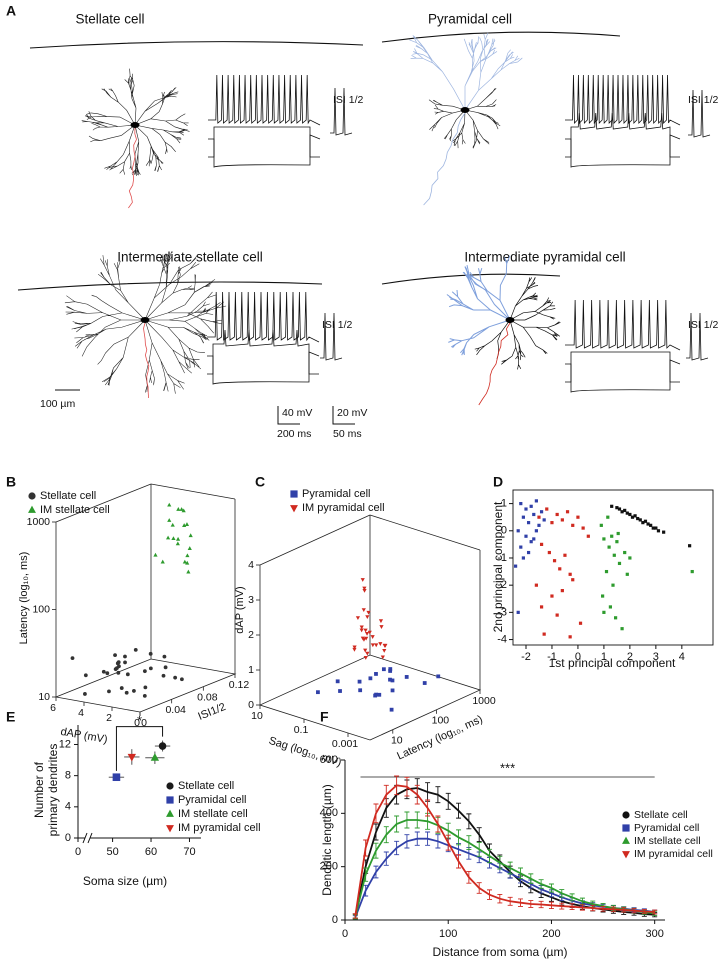 Image resolution: width=723 pixels, height=964 pixels. Describe the element at coordinates (500, 952) in the screenshot. I see `axis-label: Distance from soma (µm)` at that location.